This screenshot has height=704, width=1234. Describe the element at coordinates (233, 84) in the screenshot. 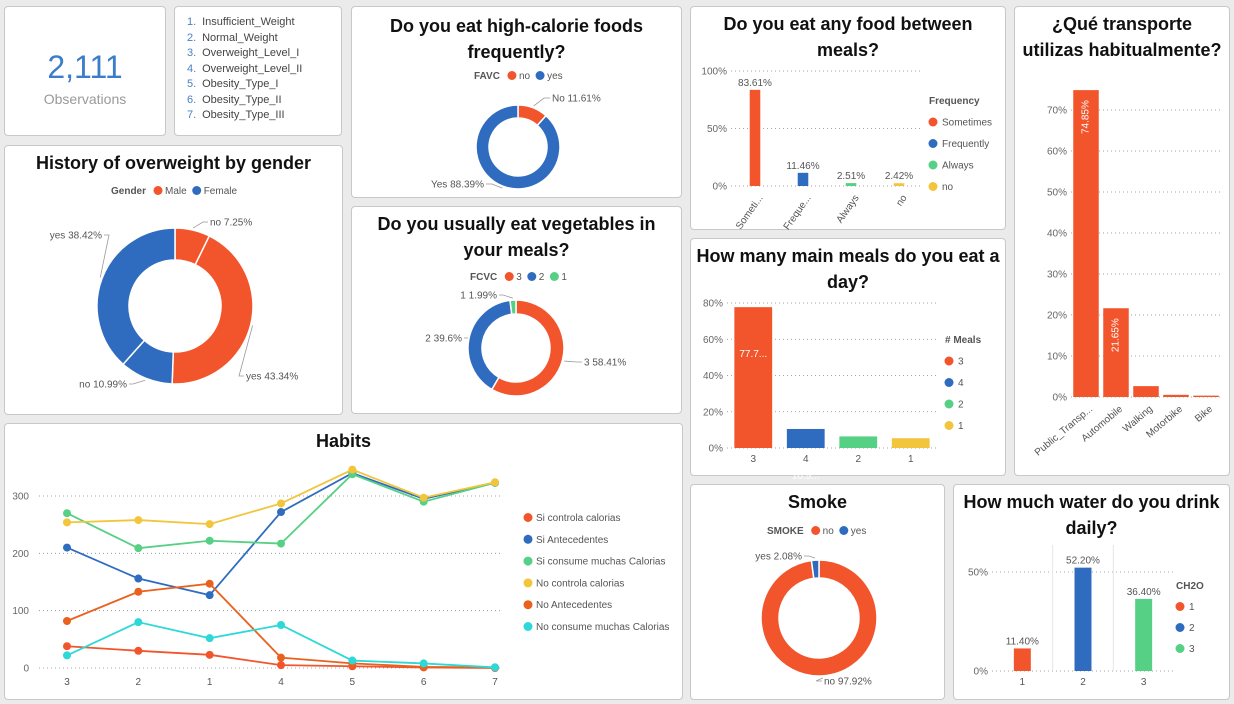

I see `list-item: 5. Obesity_Type_I` at that location.